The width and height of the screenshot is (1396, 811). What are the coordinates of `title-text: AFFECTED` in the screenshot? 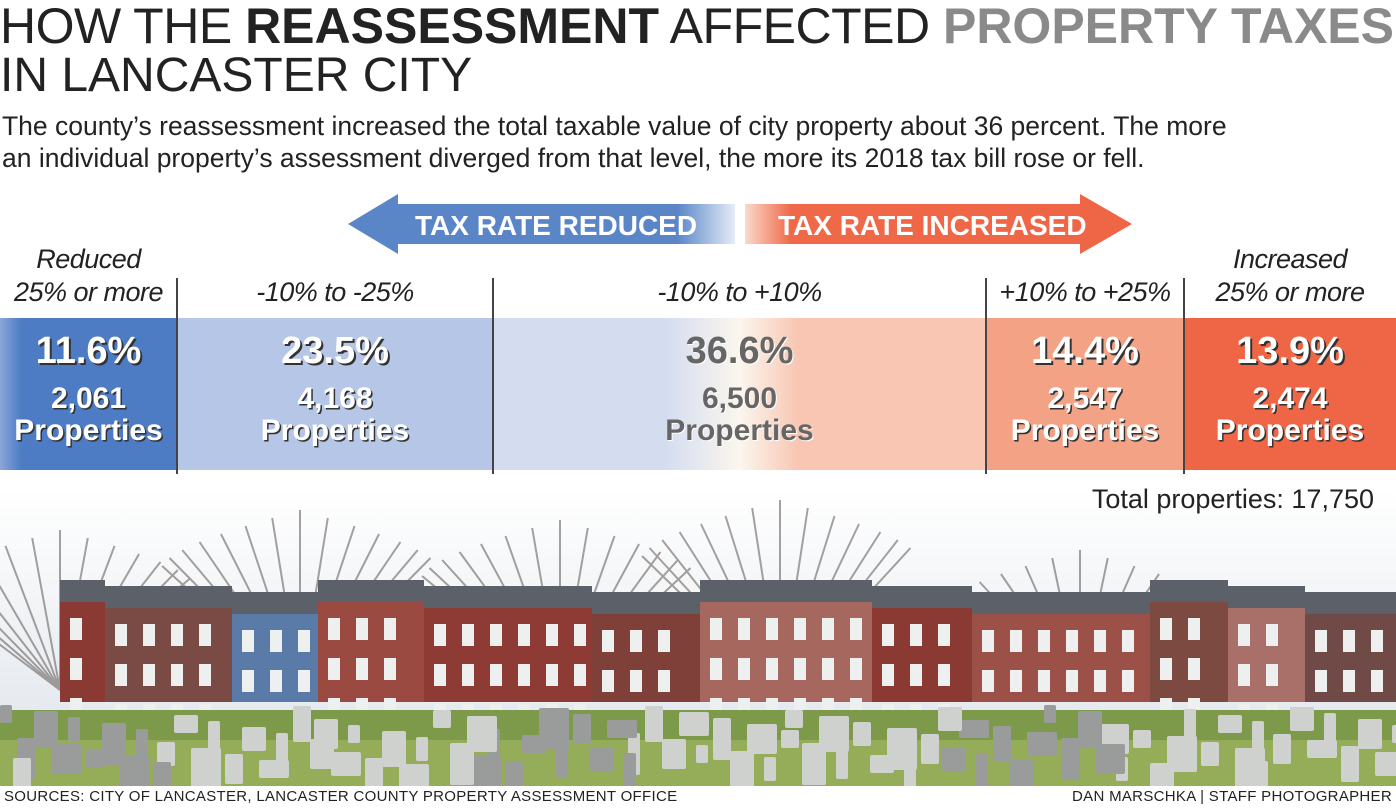 It's located at (801, 27).